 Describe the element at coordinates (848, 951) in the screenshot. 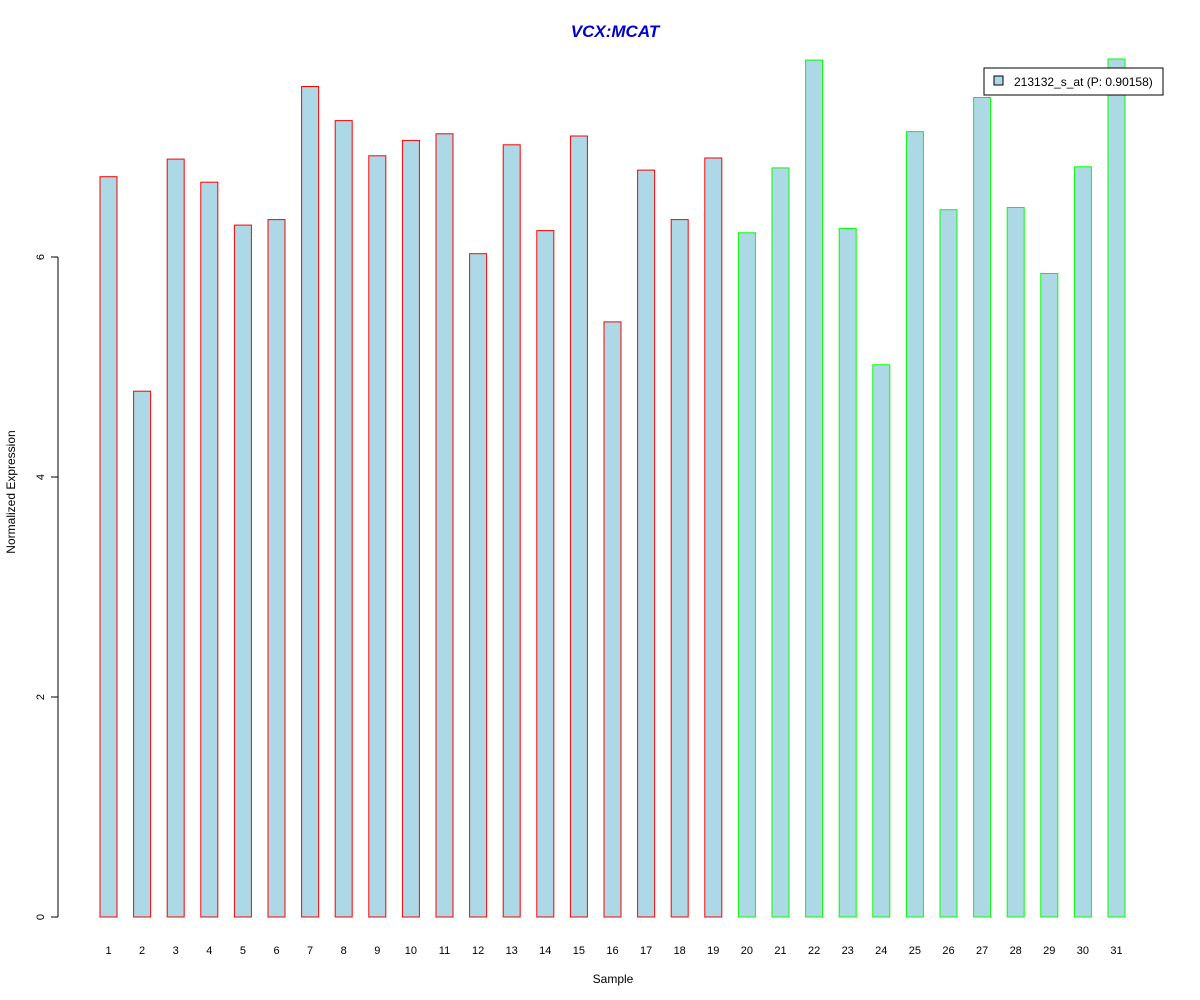

I see `x-axis-tick-label: 23` at that location.